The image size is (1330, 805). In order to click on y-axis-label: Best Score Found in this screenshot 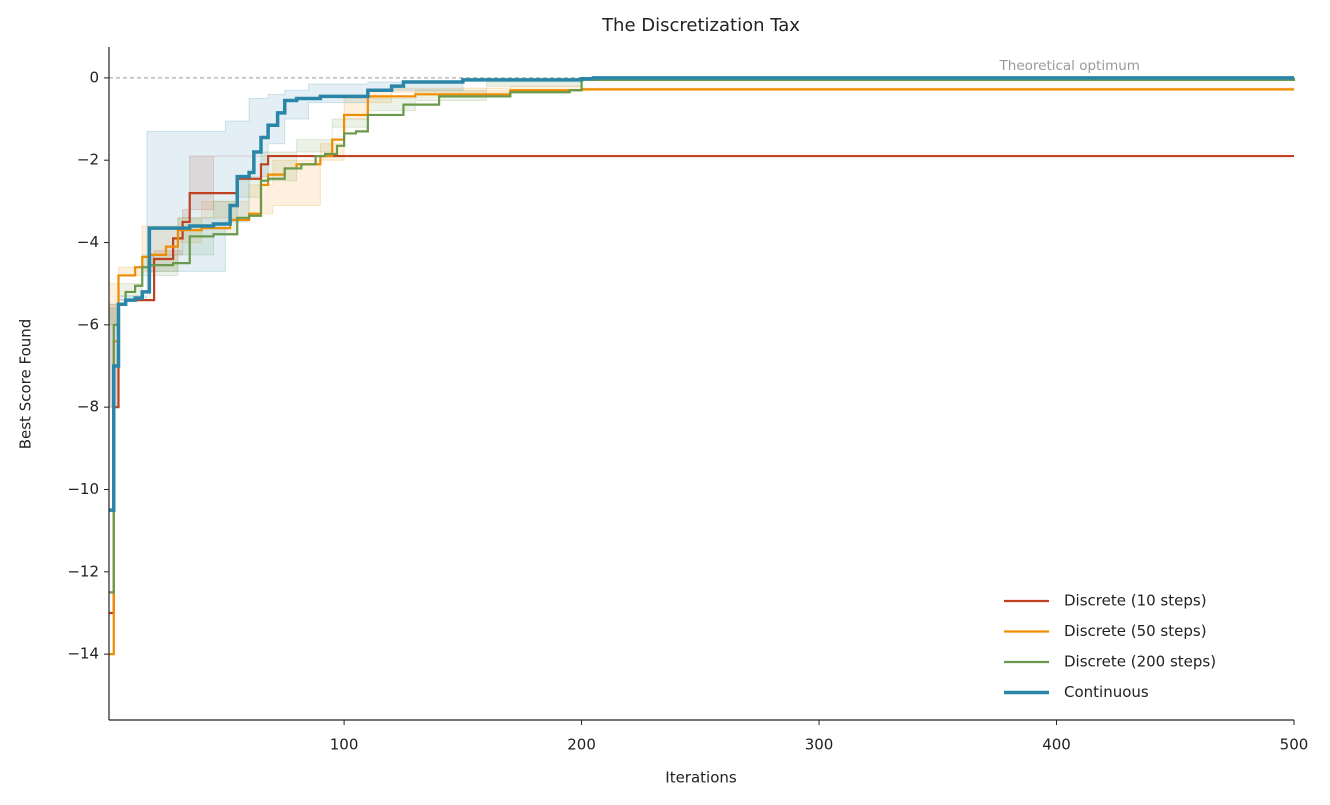, I will do `click(26, 384)`.